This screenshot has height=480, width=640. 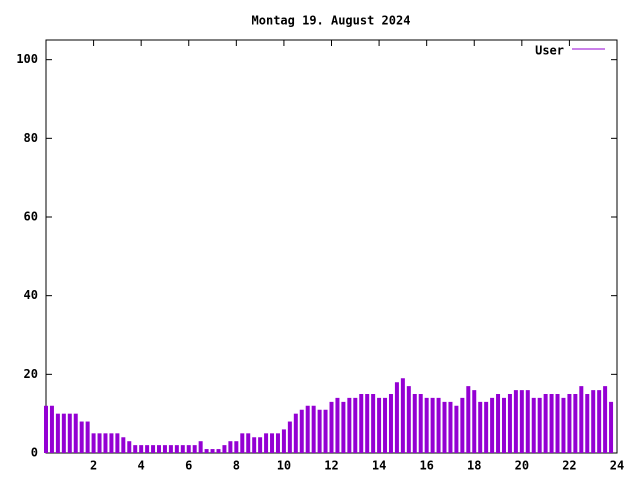 What do you see at coordinates (379, 466) in the screenshot?
I see `x-tick-label: 14` at bounding box center [379, 466].